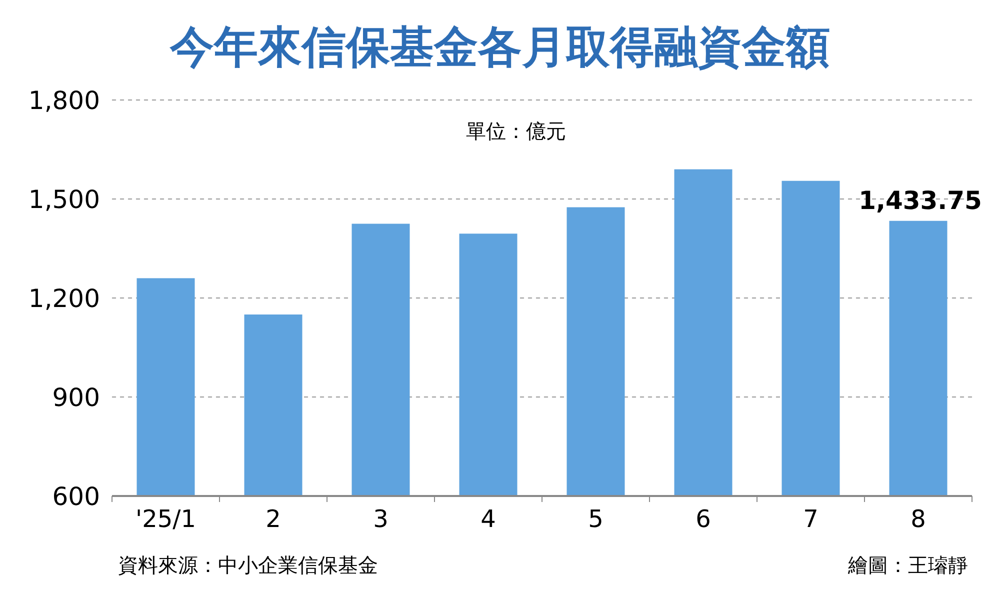 The height and width of the screenshot is (591, 1000). Describe the element at coordinates (516, 131) in the screenshot. I see `annotation: 單位：億元` at that location.